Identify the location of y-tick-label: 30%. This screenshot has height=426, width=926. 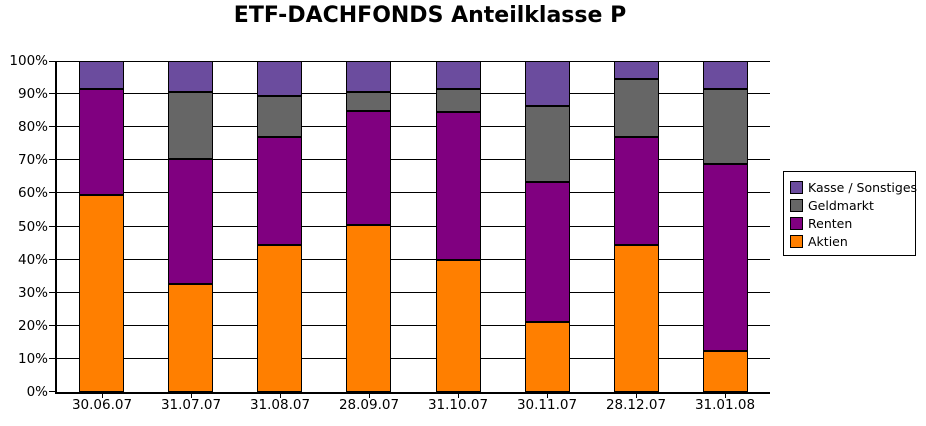
(32, 293).